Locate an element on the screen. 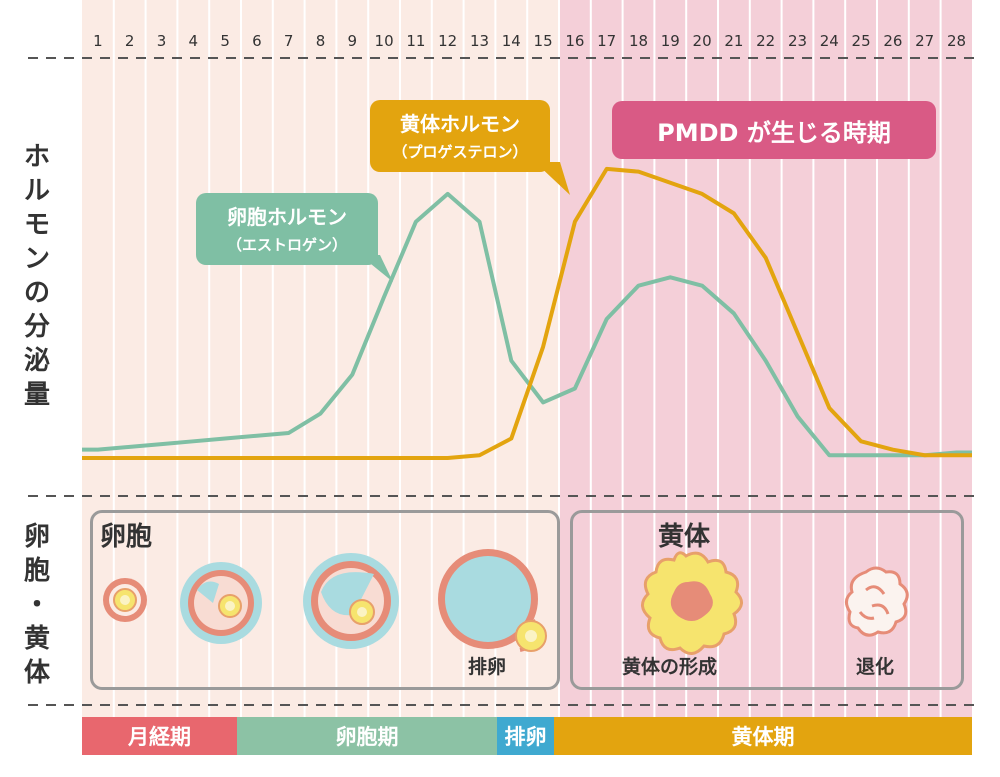 The width and height of the screenshot is (1000, 777). hormone-label-char: ン is located at coordinates (36, 259).